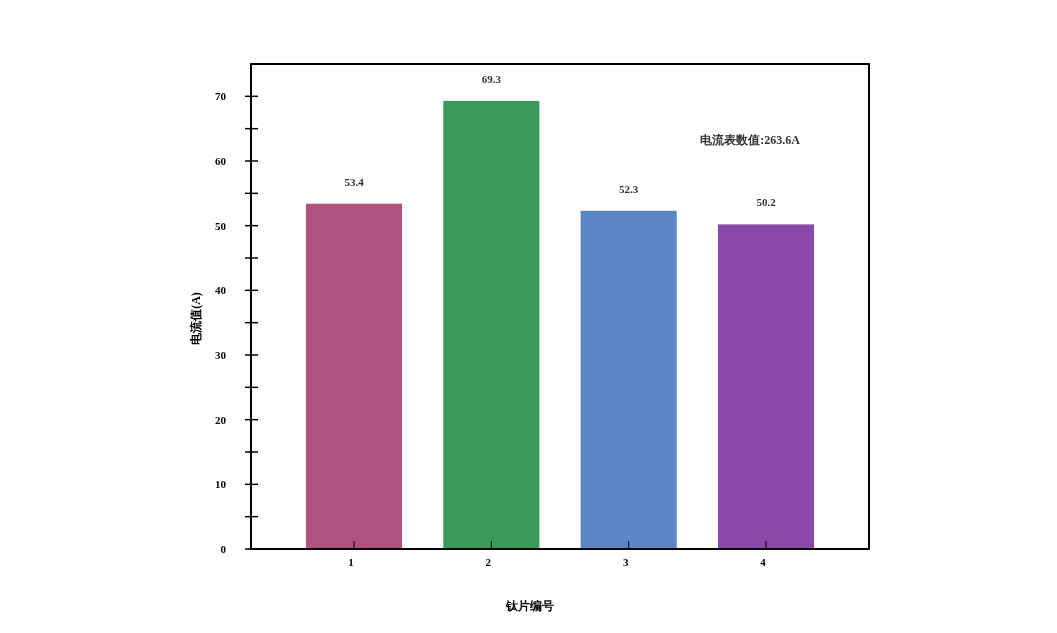 The width and height of the screenshot is (1057, 633). What do you see at coordinates (221, 96) in the screenshot?
I see `y-tick-label: 70` at bounding box center [221, 96].